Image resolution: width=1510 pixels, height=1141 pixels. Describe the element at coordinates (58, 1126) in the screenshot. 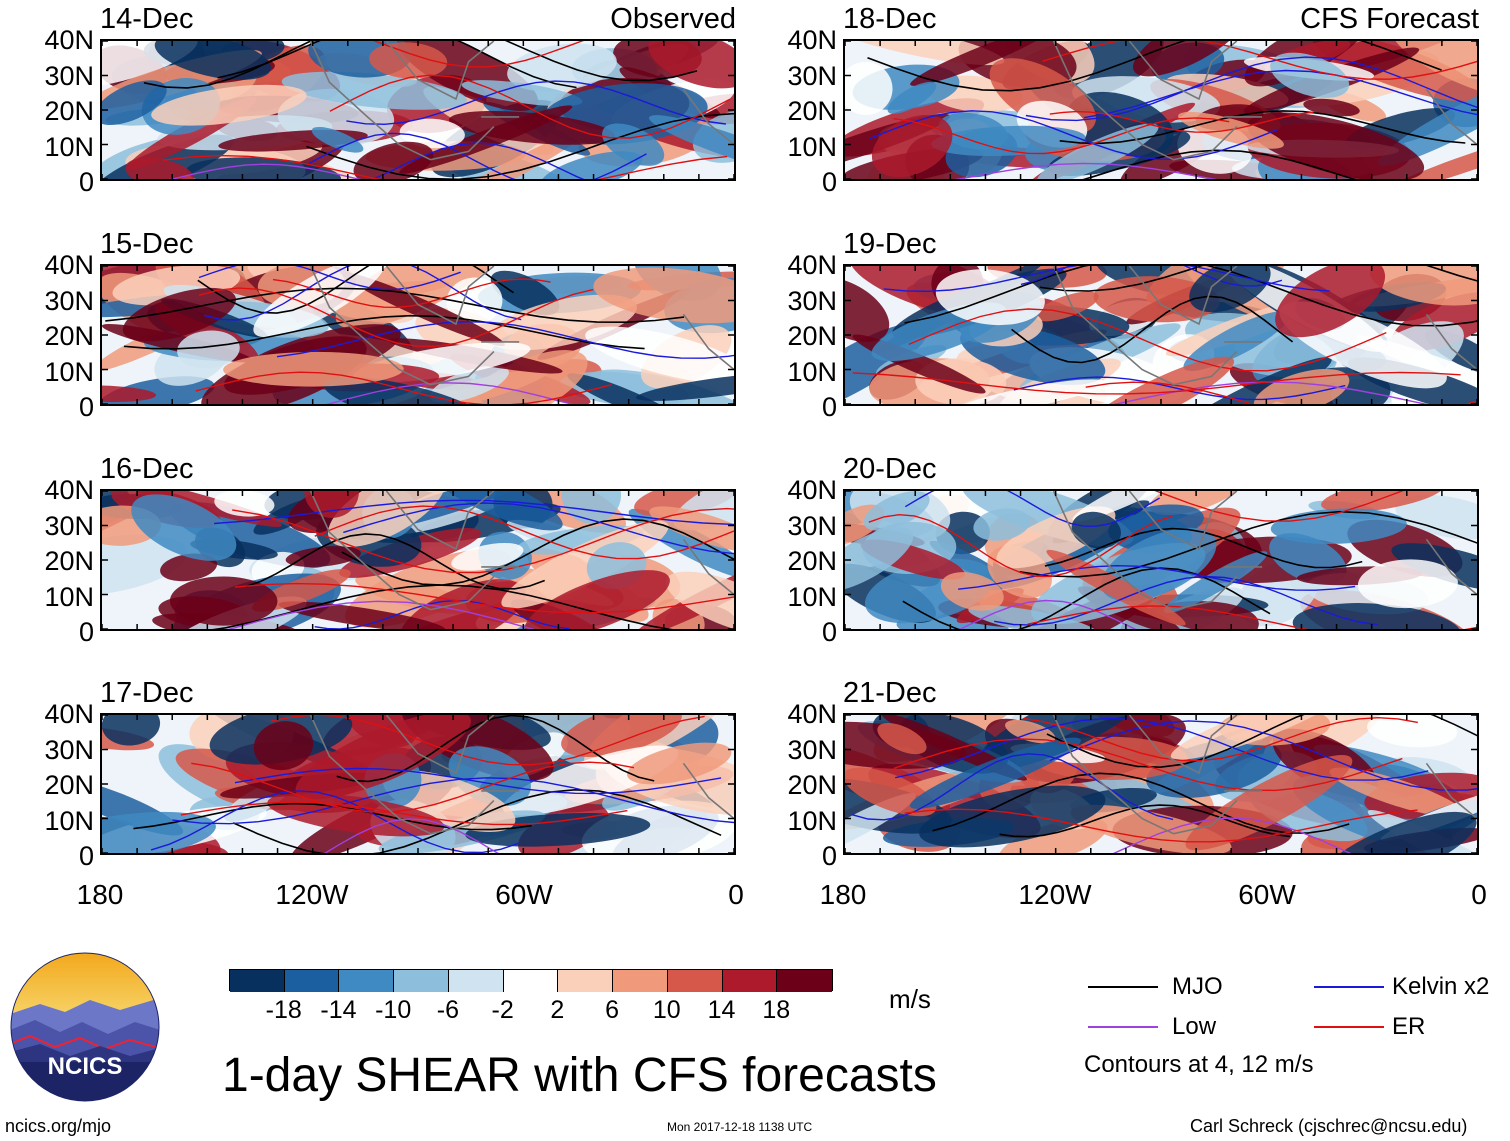

I see `footer-left: ncics.org/mjo` at that location.